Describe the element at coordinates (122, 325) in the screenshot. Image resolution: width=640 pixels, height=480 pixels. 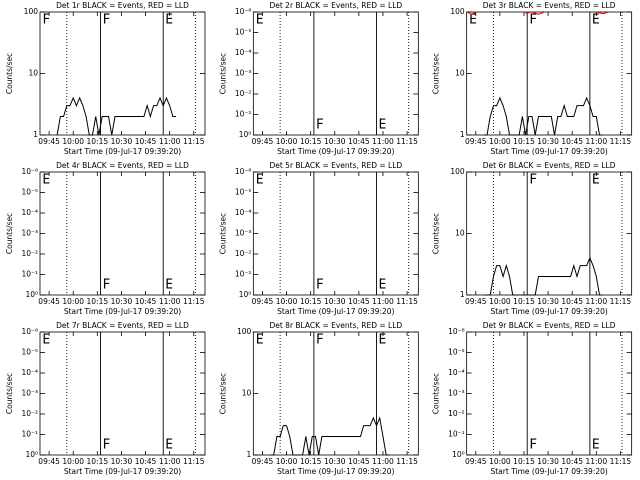
I see `panel-title: Det 7r BLACK = Events, RED = LLD` at that location.